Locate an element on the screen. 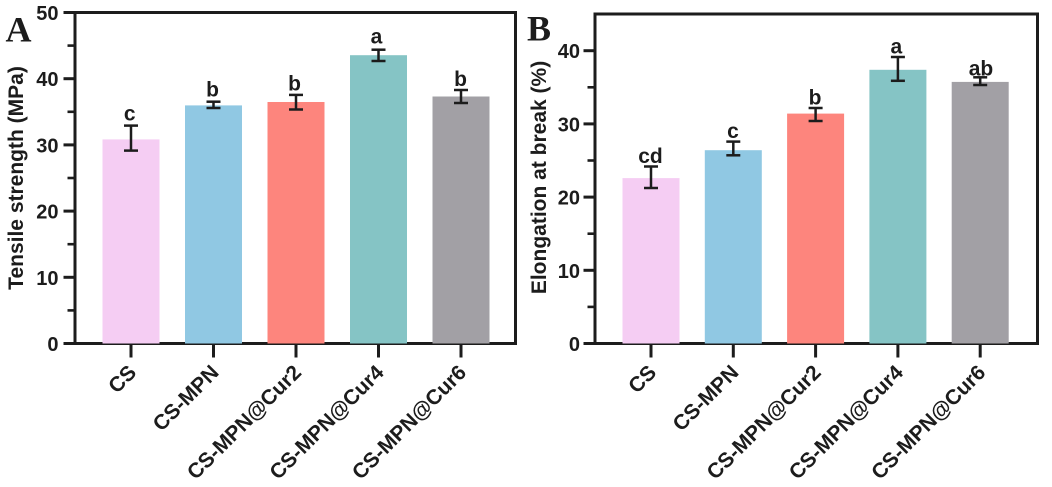  svg-text: A is located at coordinates (19, 30).